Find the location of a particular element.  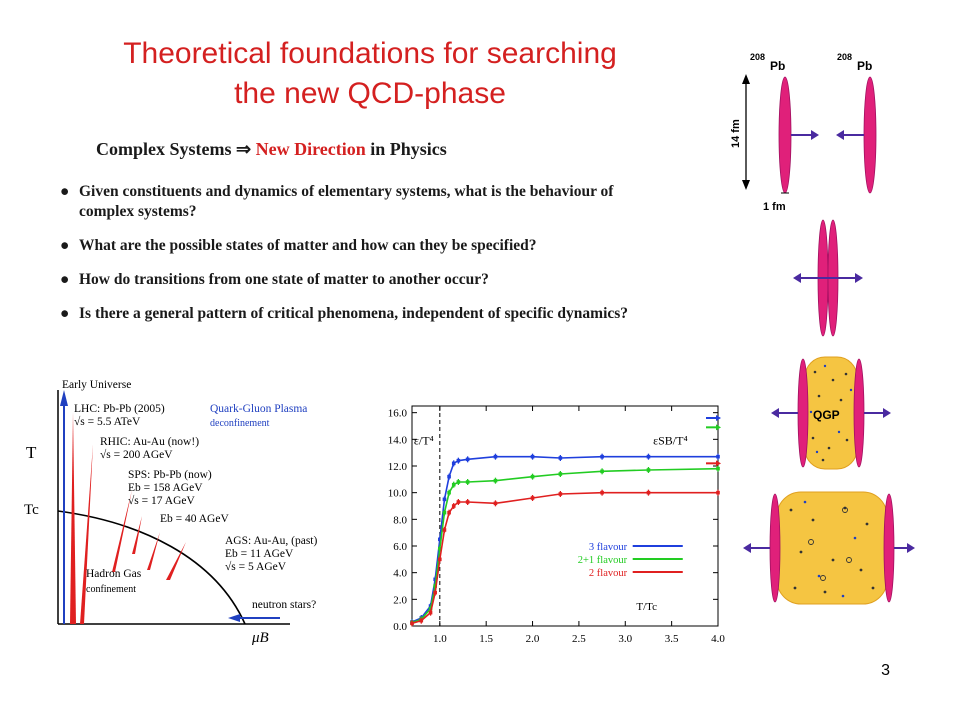

y-tick-label: 12.0 is located at coordinates (398, 467).